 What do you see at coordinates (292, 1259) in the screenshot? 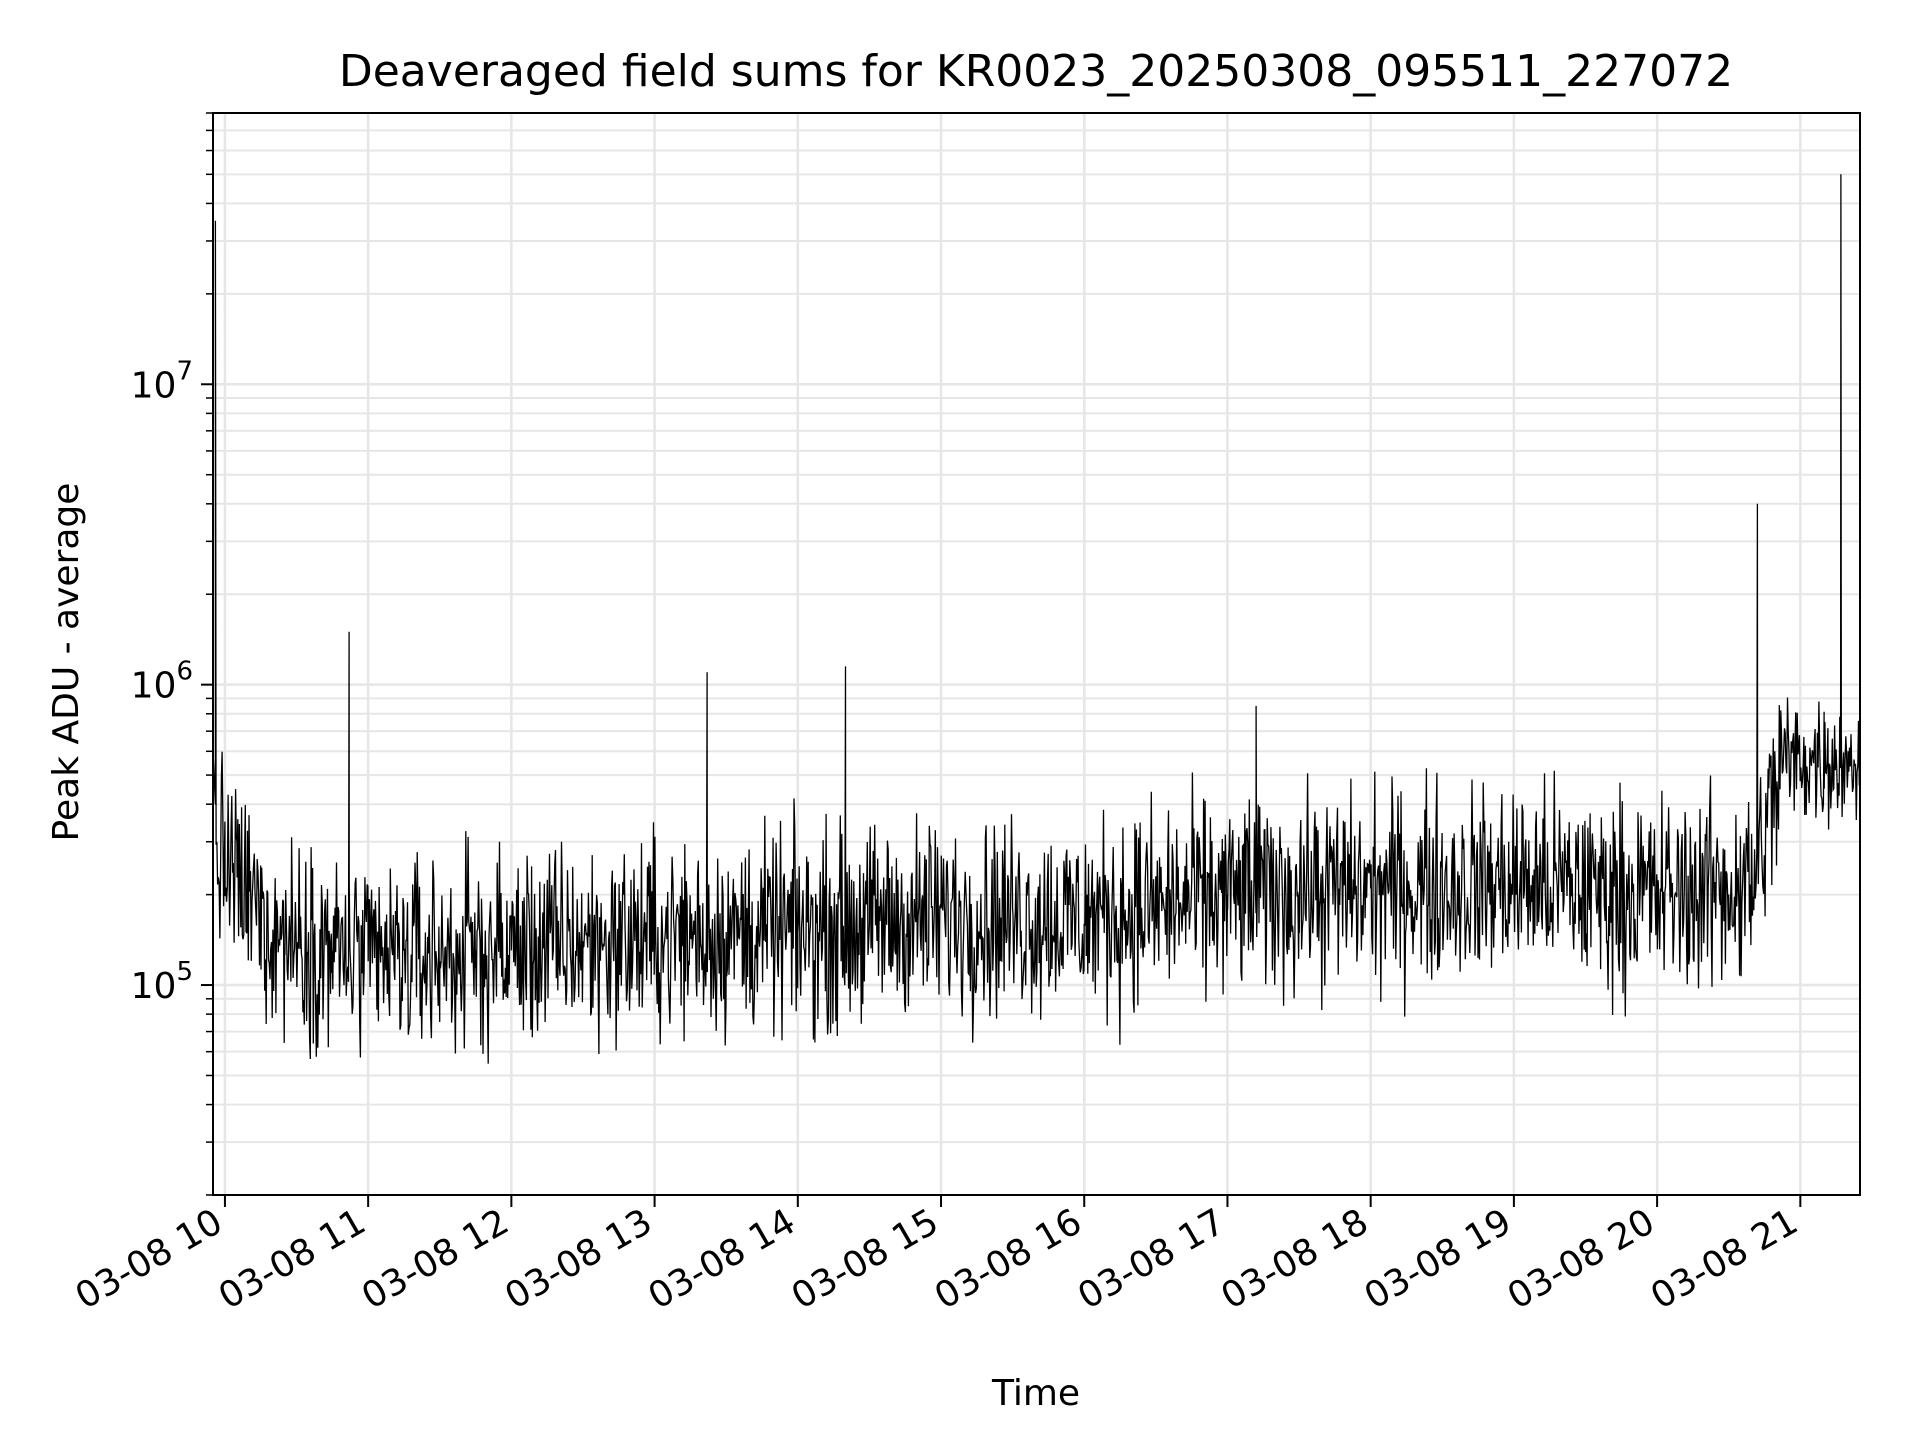
I see `x-tick-label: 03-08 11` at bounding box center [292, 1259].